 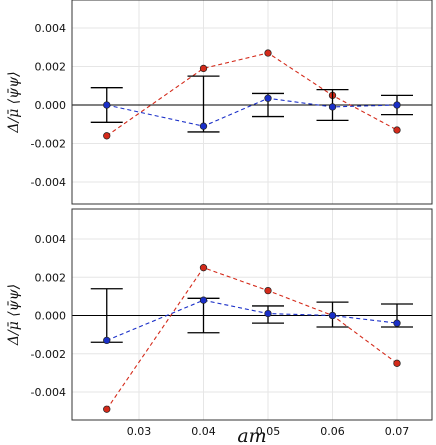 I want to click on x-tick-label: 0.03, so click(x=139, y=431).